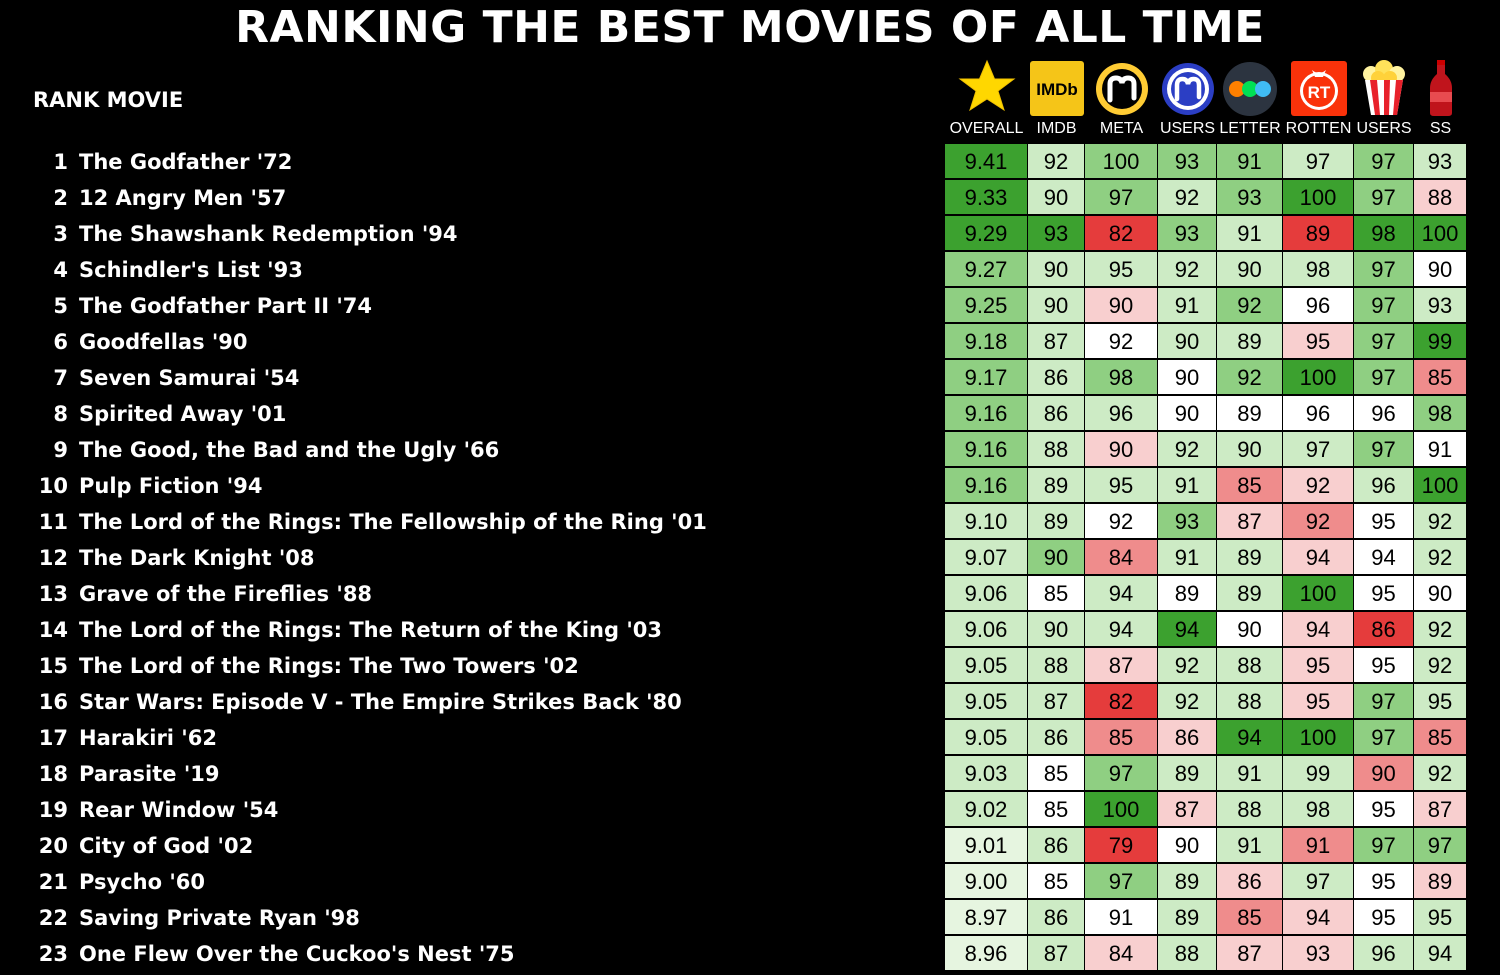 Image resolution: width=1500 pixels, height=975 pixels. I want to click on rank-number: 16, so click(53, 702).